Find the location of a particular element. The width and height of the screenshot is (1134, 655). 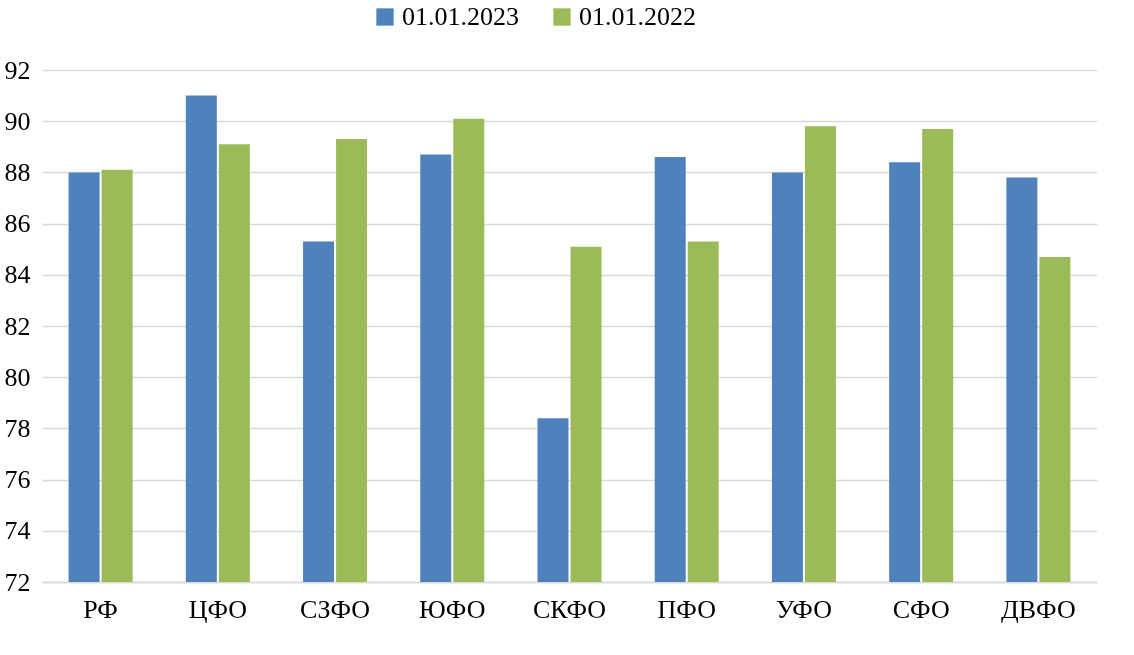

x-tick-label: СЗФО is located at coordinates (335, 609).